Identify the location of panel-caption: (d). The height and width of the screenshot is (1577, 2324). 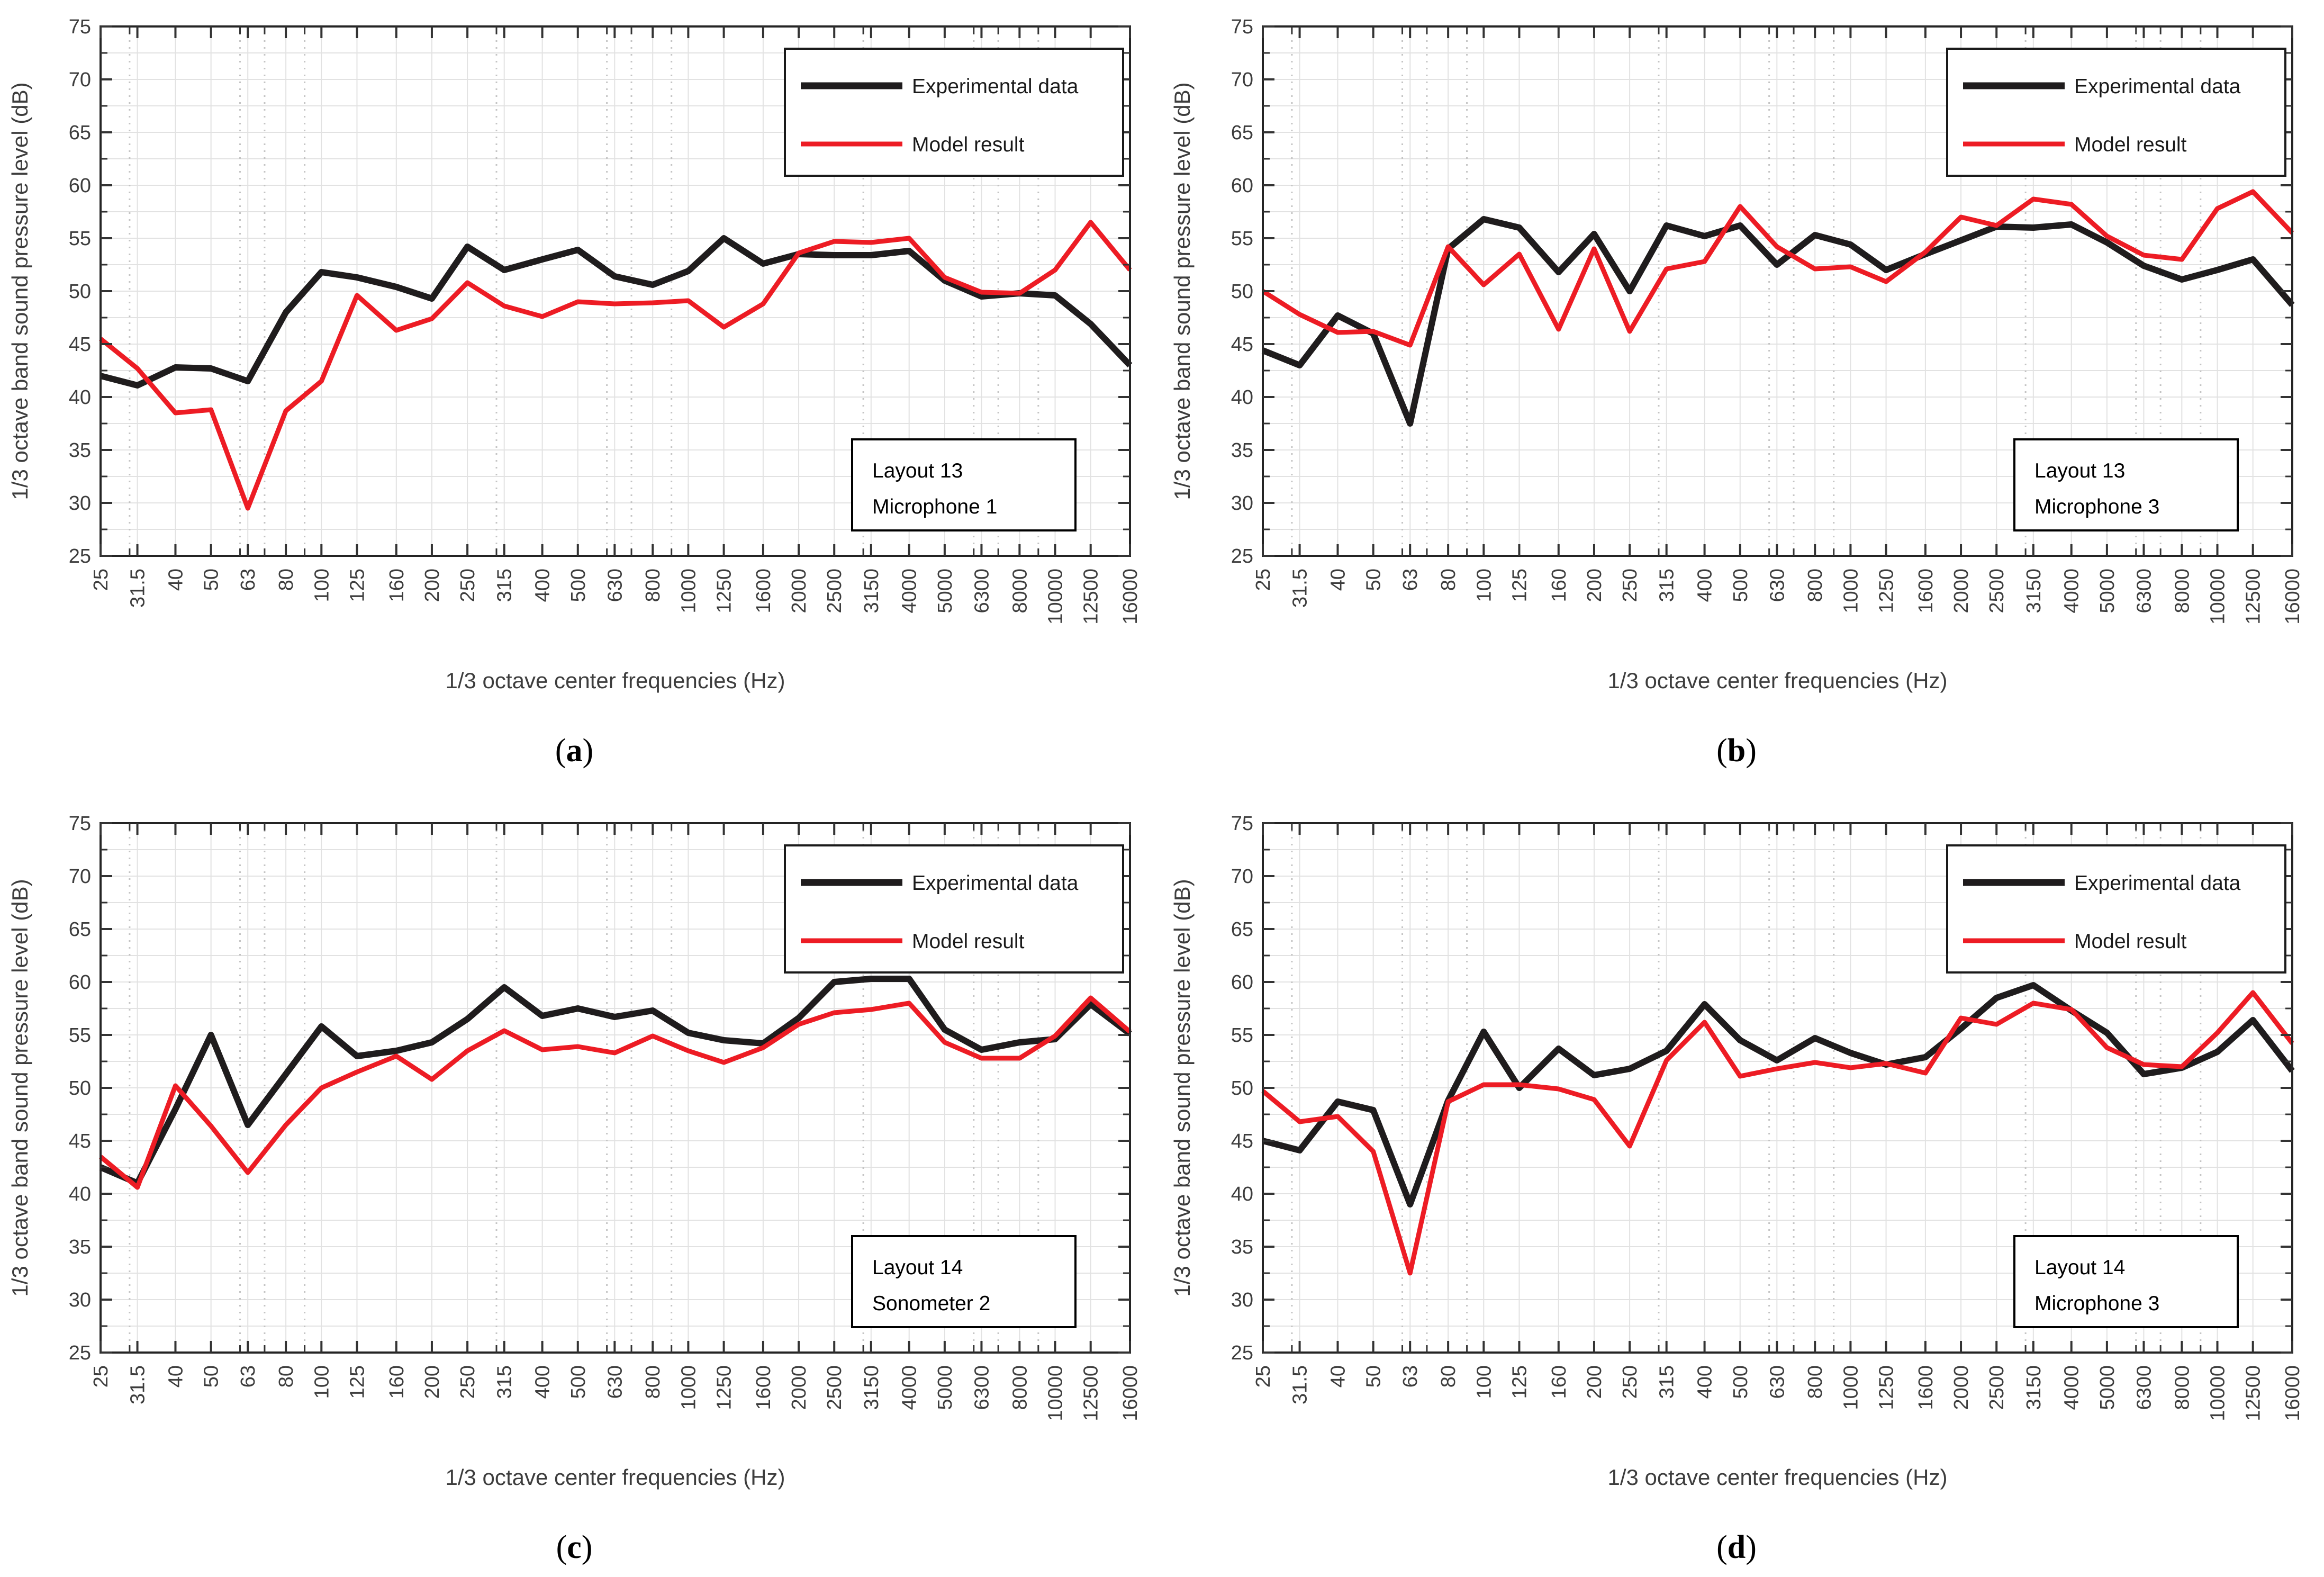
(1736, 1547).